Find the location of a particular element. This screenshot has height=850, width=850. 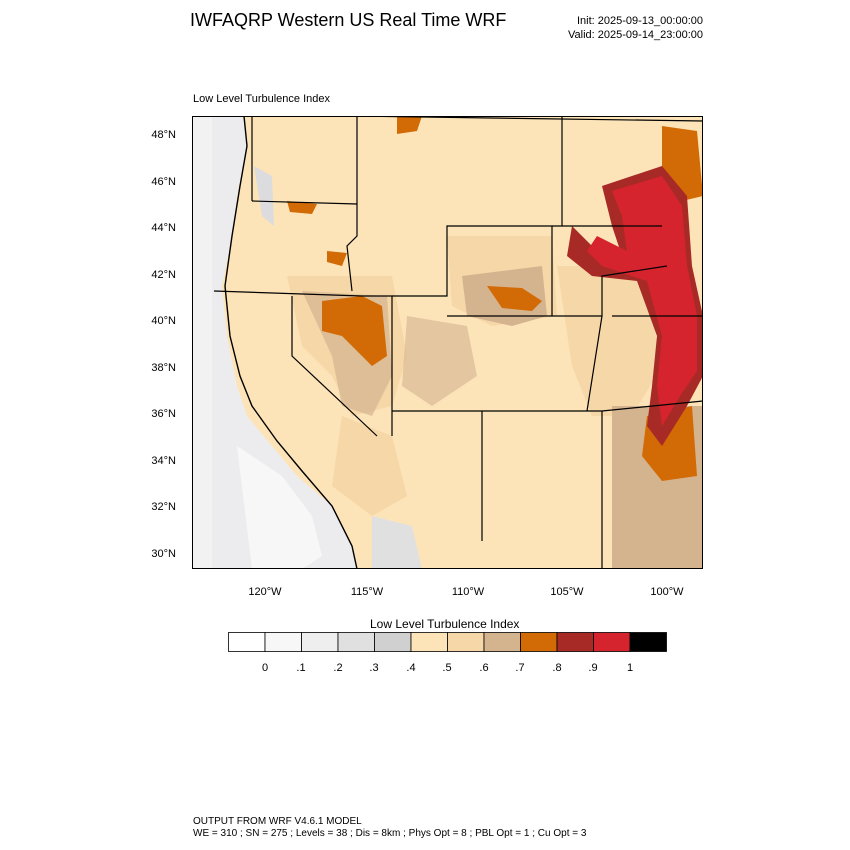

colorbar-label-2: .2 is located at coordinates (338, 668).